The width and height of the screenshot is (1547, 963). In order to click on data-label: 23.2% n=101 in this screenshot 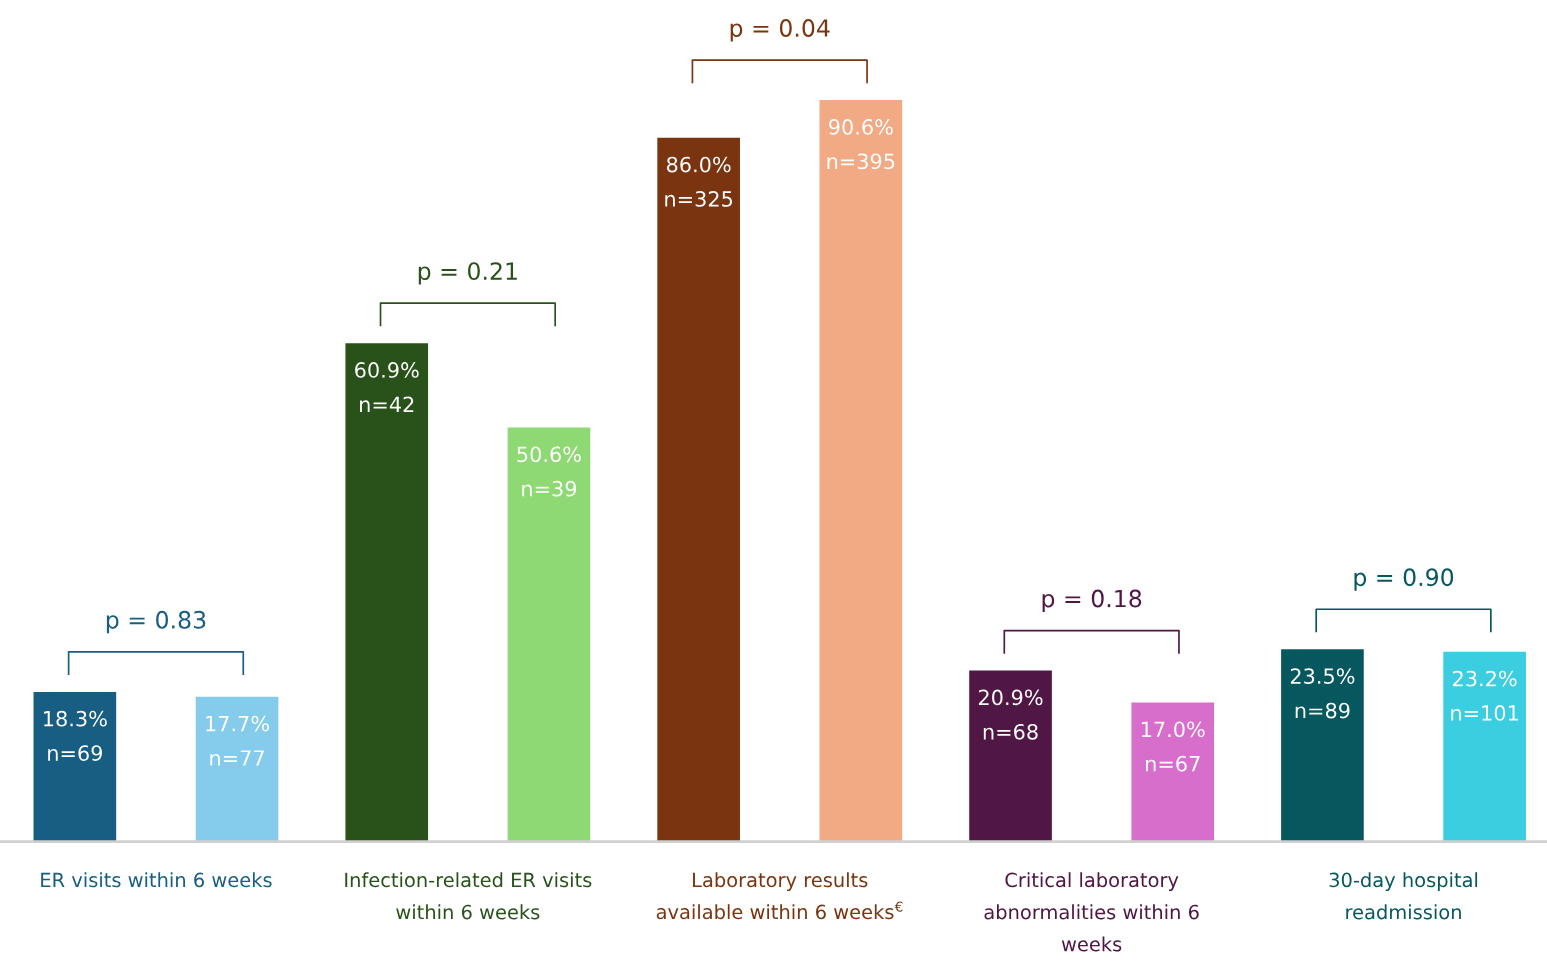, I will do `click(1484, 695)`.